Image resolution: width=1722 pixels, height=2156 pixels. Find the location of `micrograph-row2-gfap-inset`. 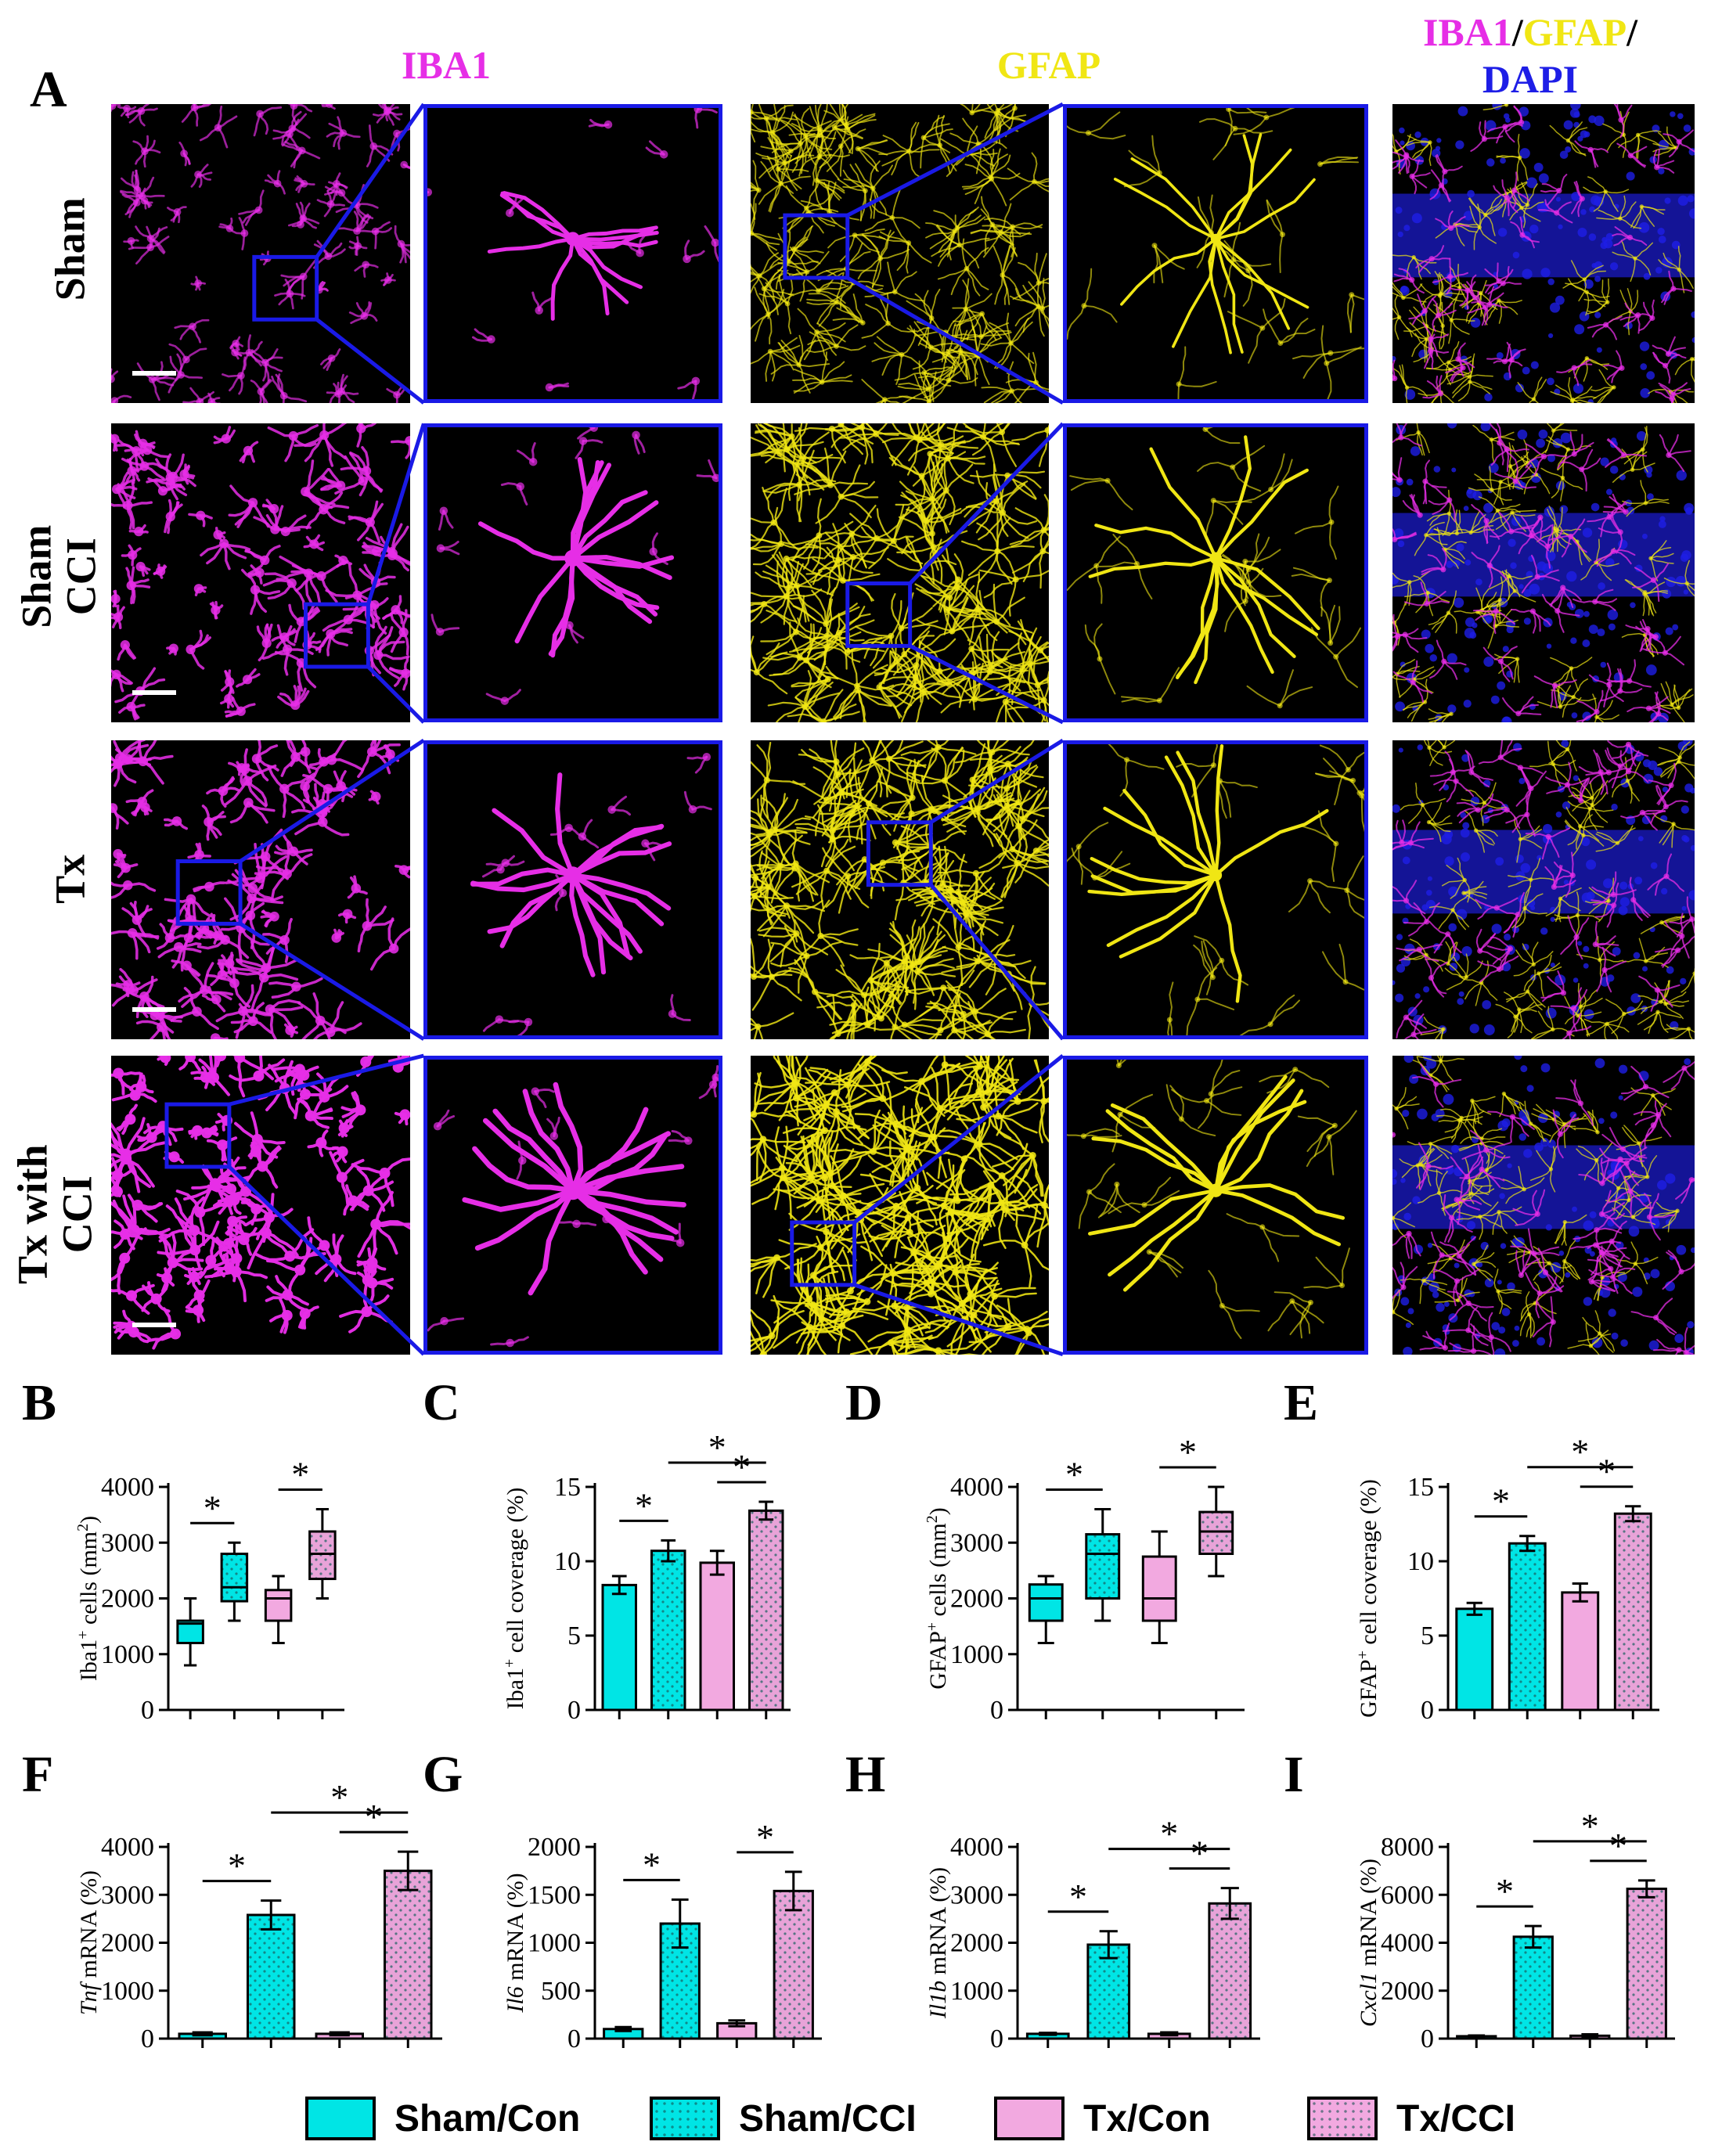

micrograph-row2-gfap-inset is located at coordinates (1215, 572).